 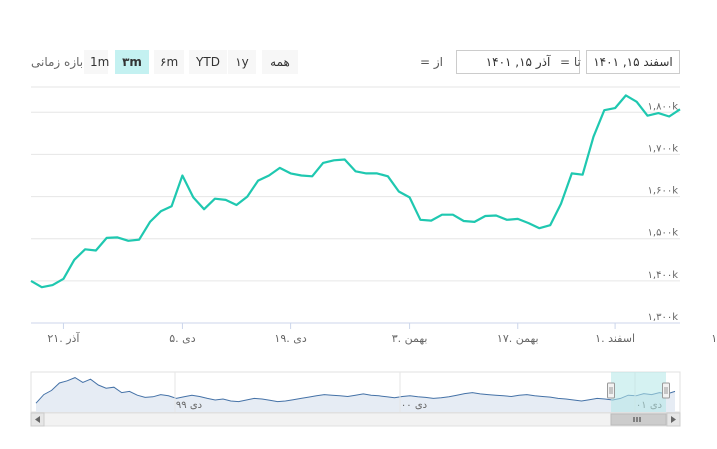 I want to click on navigator-area, so click(x=355, y=394).